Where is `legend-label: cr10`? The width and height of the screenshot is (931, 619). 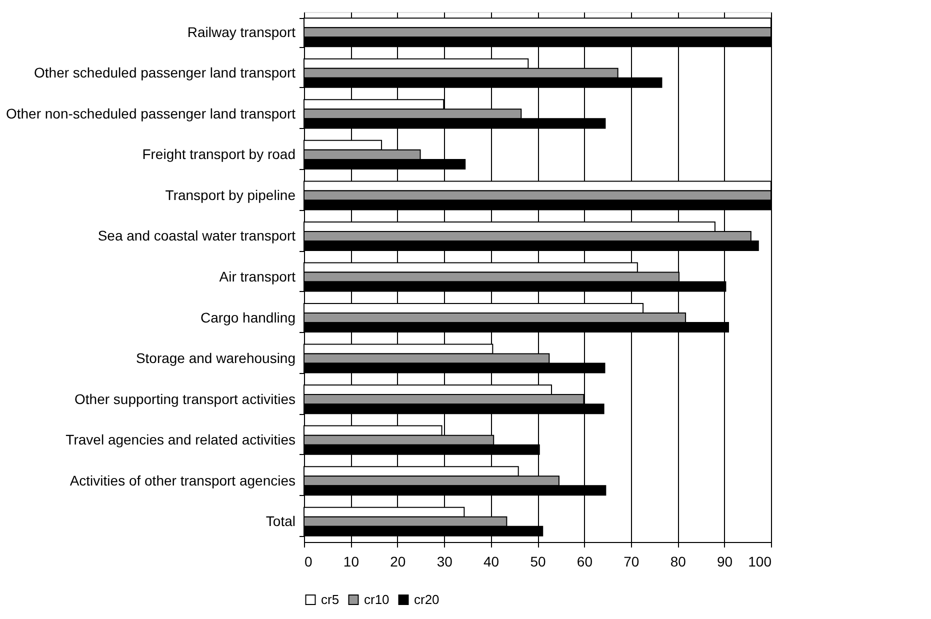 legend-label: cr10 is located at coordinates (377, 599).